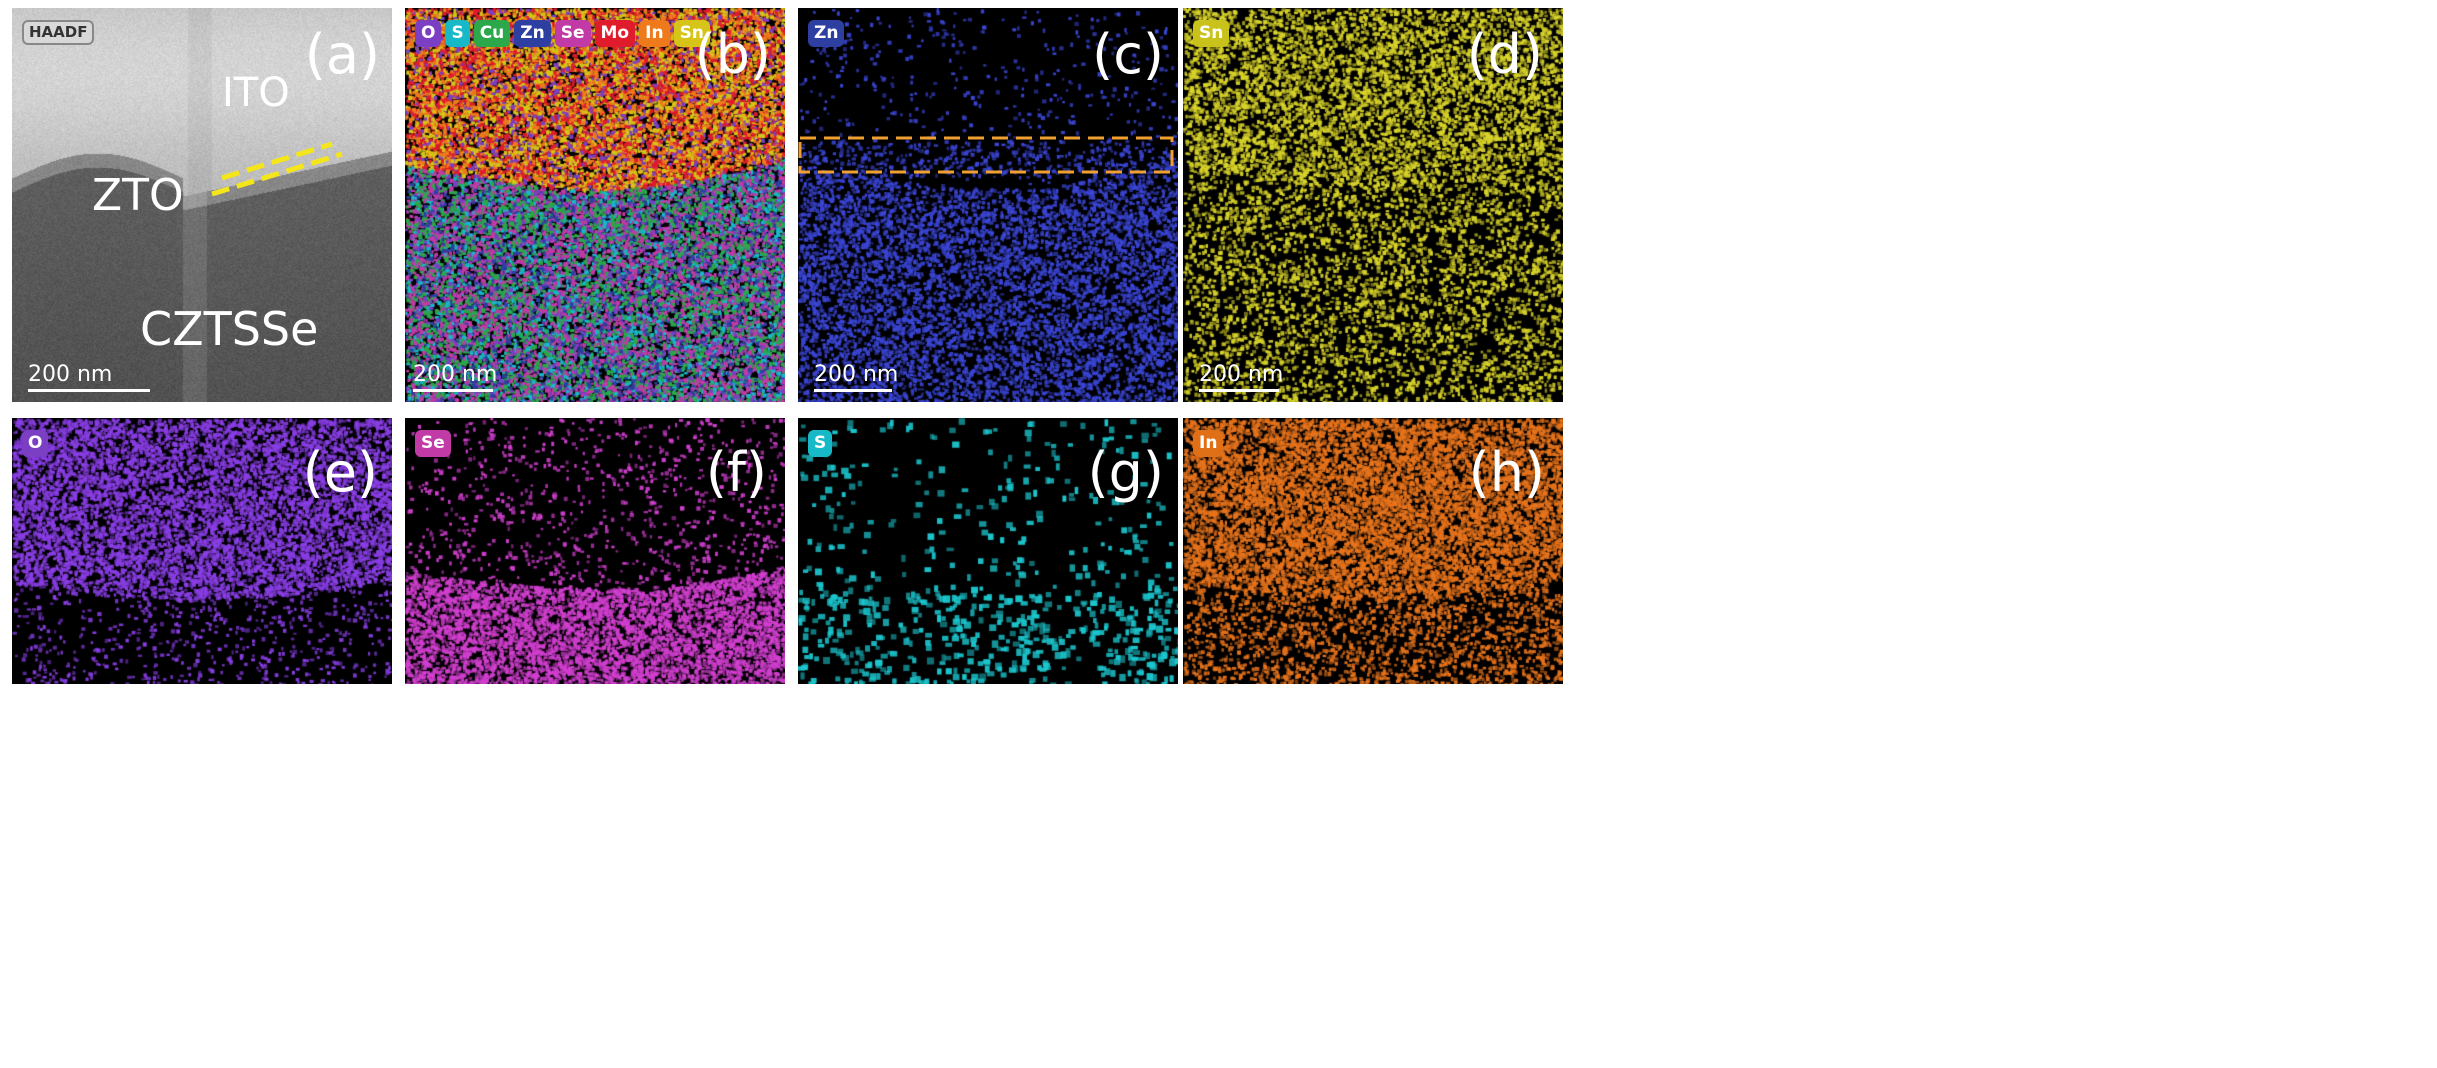 The height and width of the screenshot is (1068, 2437). I want to click on panel-h-in-map: In (h), so click(1373, 551).